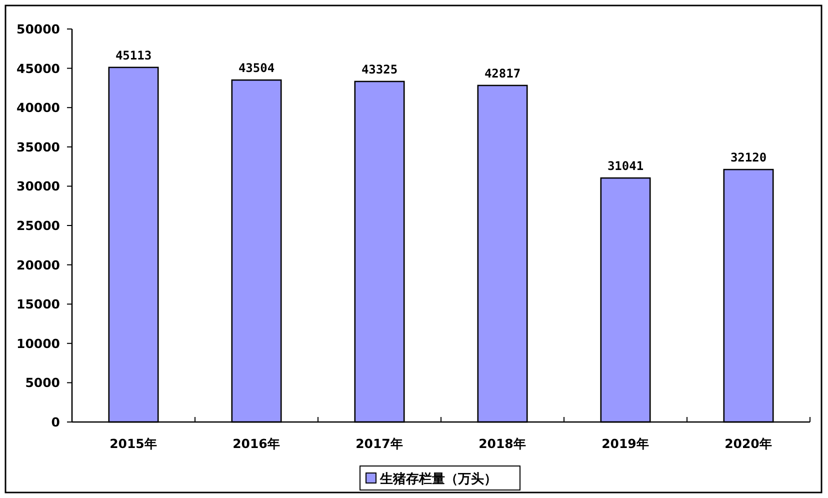  I want to click on y-tick-label: 30000, so click(38, 186).